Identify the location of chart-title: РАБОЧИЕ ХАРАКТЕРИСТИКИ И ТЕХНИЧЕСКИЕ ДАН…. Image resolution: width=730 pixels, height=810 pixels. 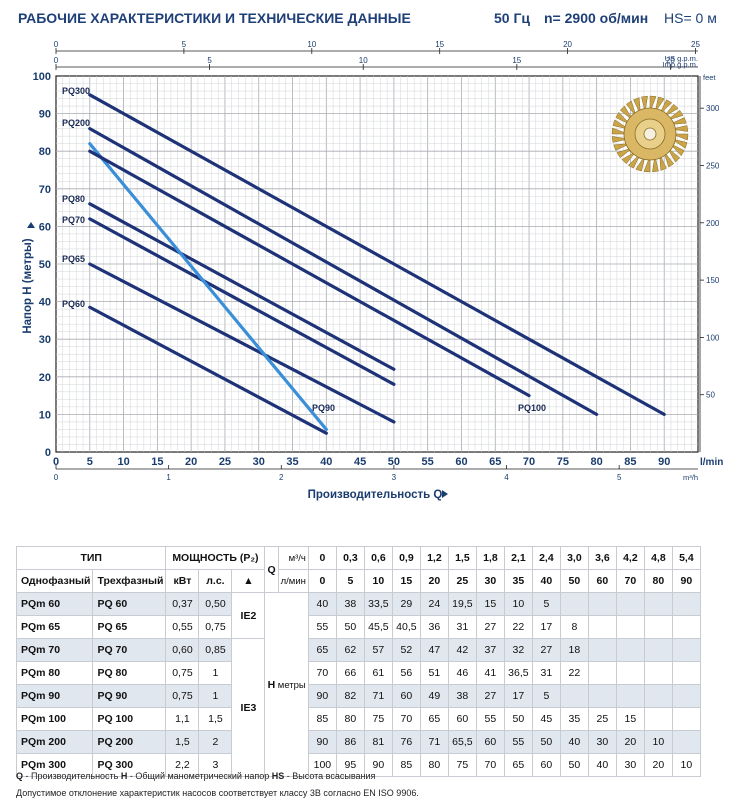
(214, 18).